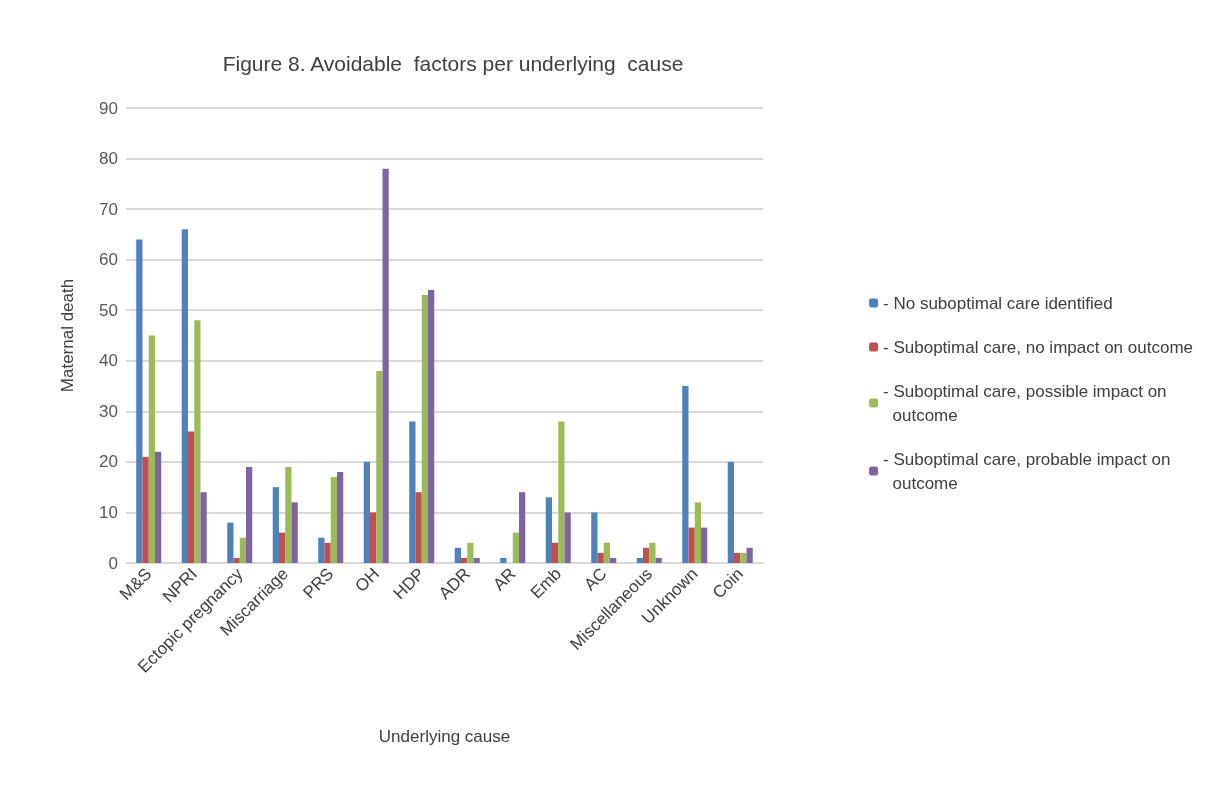 The width and height of the screenshot is (1219, 787). I want to click on y-tick-label: 70, so click(108, 209).